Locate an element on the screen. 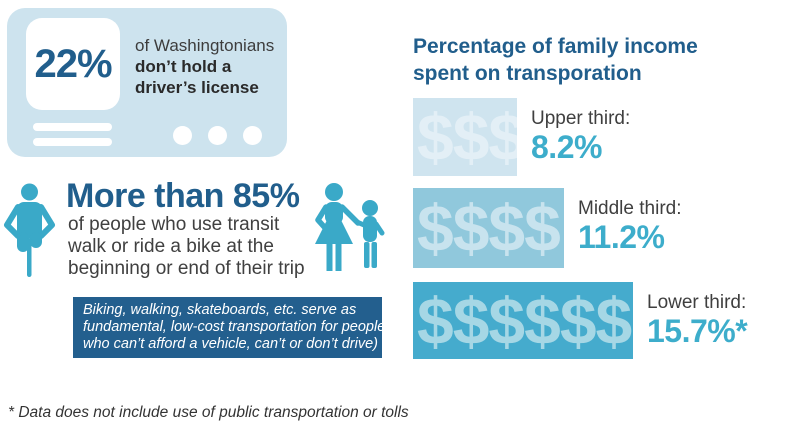 The image size is (792, 439). percentage-tile: 22% is located at coordinates (73, 64).